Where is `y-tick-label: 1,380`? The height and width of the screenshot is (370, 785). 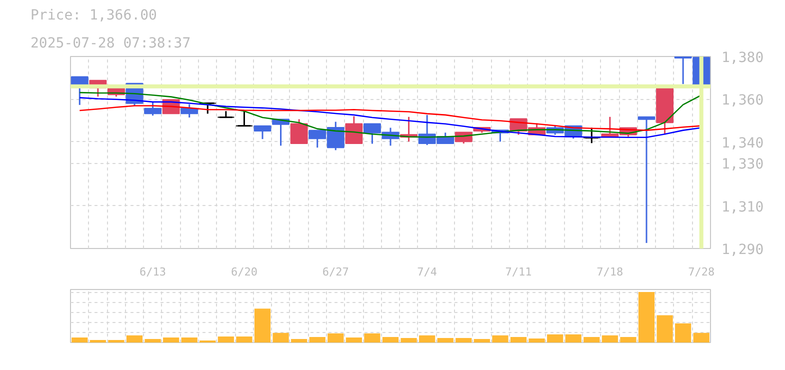 y-tick-label: 1,380 is located at coordinates (743, 58).